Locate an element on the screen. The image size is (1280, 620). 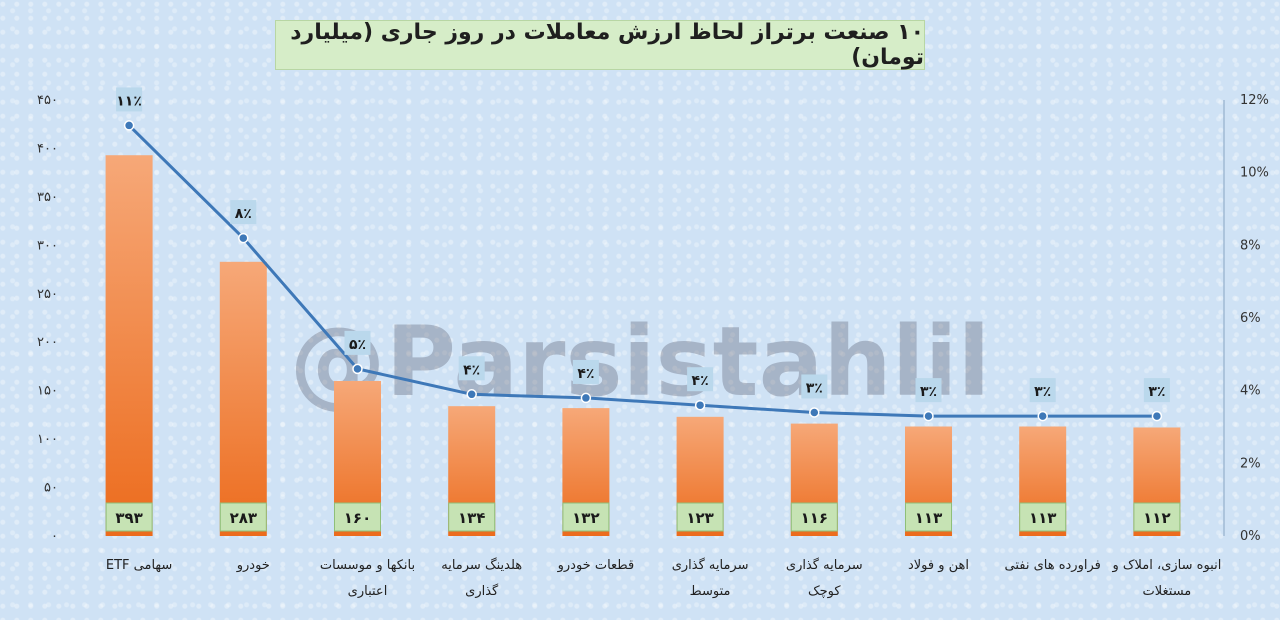
y2-tick-label: 10% is located at coordinates (1254, 173).